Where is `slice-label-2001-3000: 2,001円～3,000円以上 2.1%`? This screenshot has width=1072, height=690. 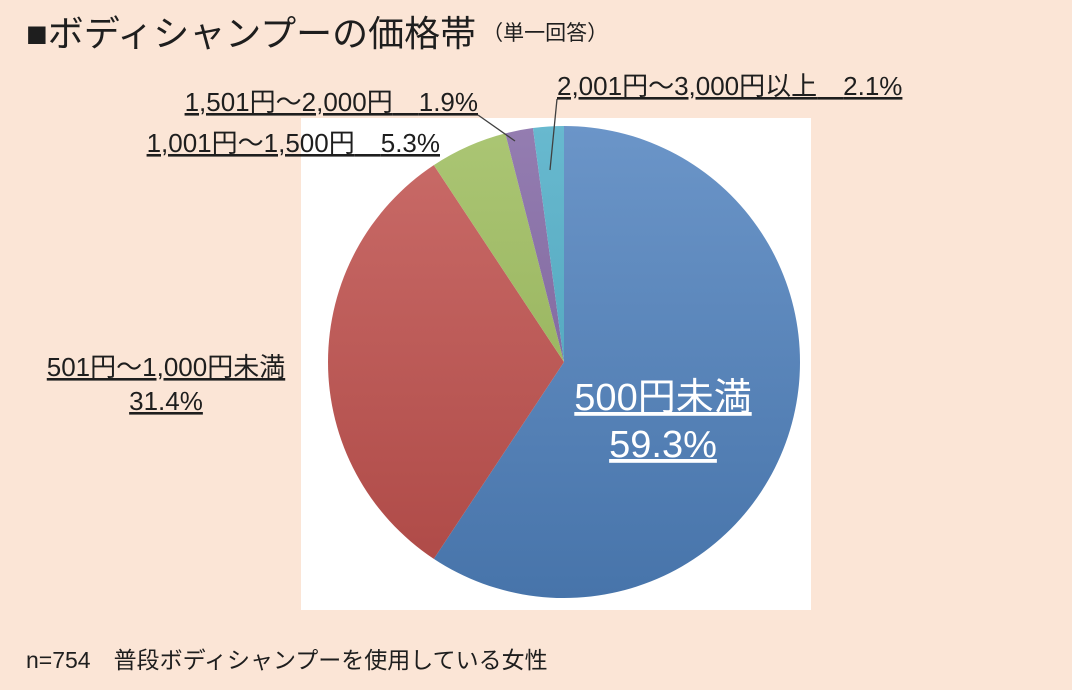 slice-label-2001-3000: 2,001円～3,000円以上 2.1% is located at coordinates (729, 86).